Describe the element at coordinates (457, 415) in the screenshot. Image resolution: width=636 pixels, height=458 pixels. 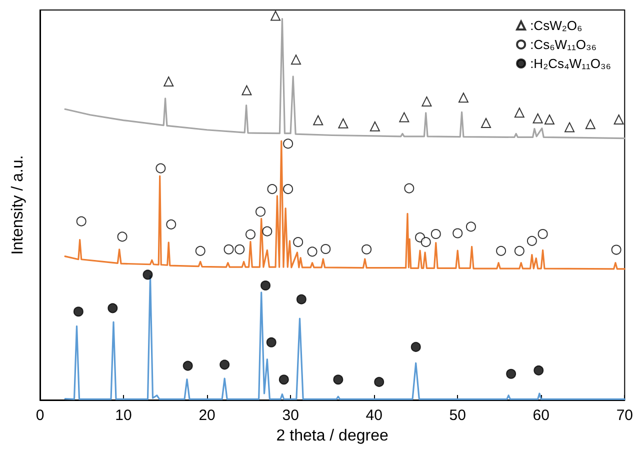
I see `x-tick-label: 50` at that location.